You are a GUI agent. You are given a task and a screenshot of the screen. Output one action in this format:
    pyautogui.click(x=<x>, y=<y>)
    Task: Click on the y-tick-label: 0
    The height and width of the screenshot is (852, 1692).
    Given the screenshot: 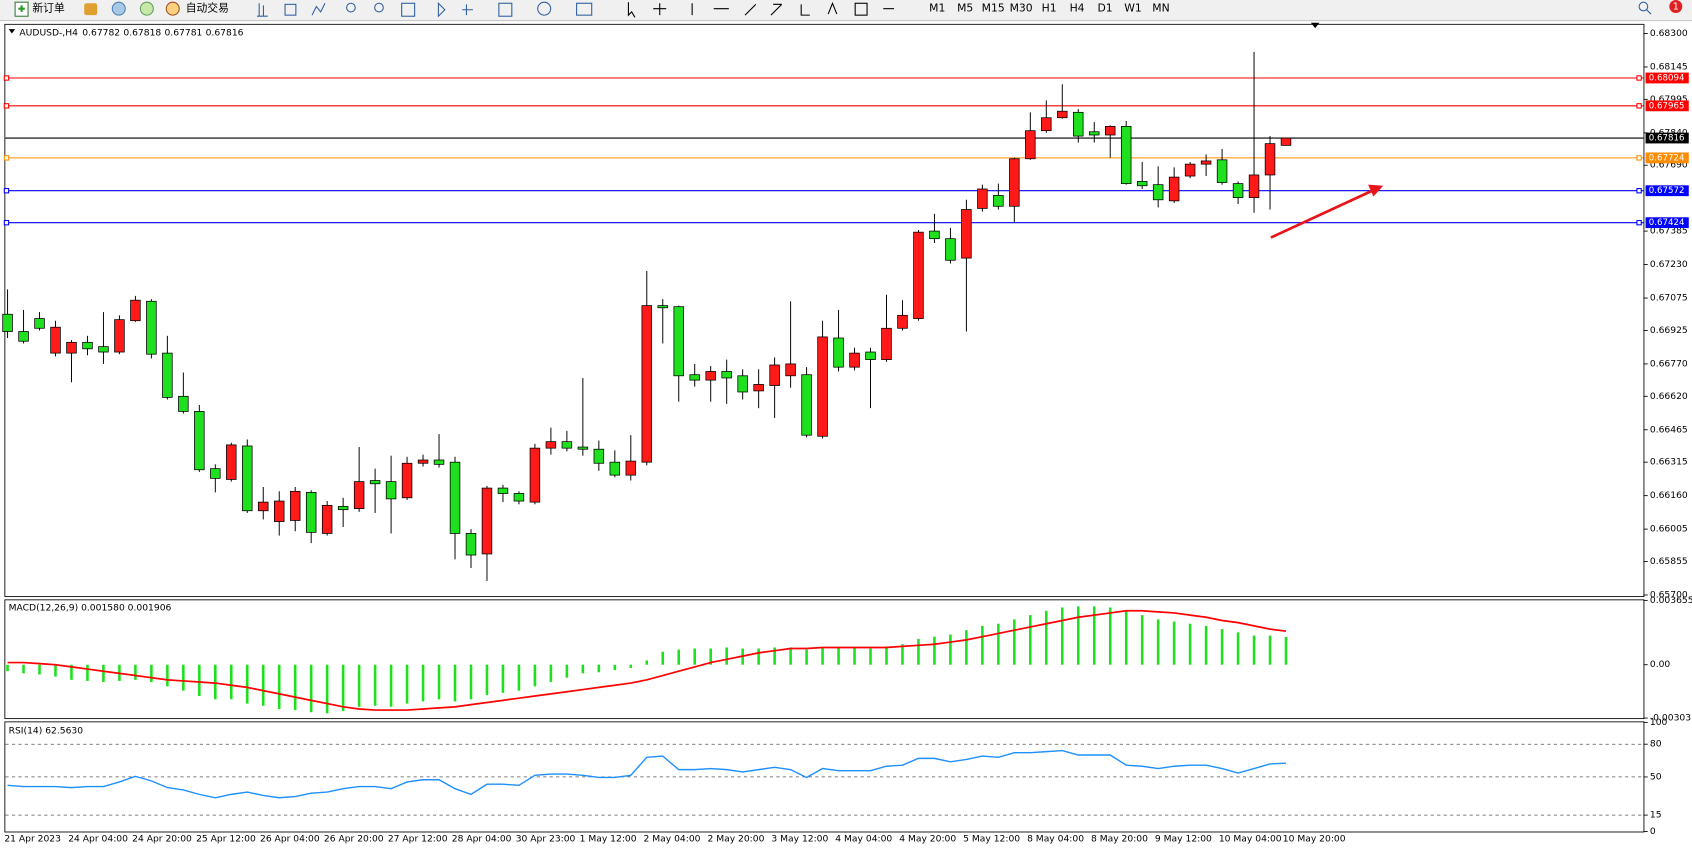 What is the action you would take?
    pyautogui.click(x=1653, y=831)
    